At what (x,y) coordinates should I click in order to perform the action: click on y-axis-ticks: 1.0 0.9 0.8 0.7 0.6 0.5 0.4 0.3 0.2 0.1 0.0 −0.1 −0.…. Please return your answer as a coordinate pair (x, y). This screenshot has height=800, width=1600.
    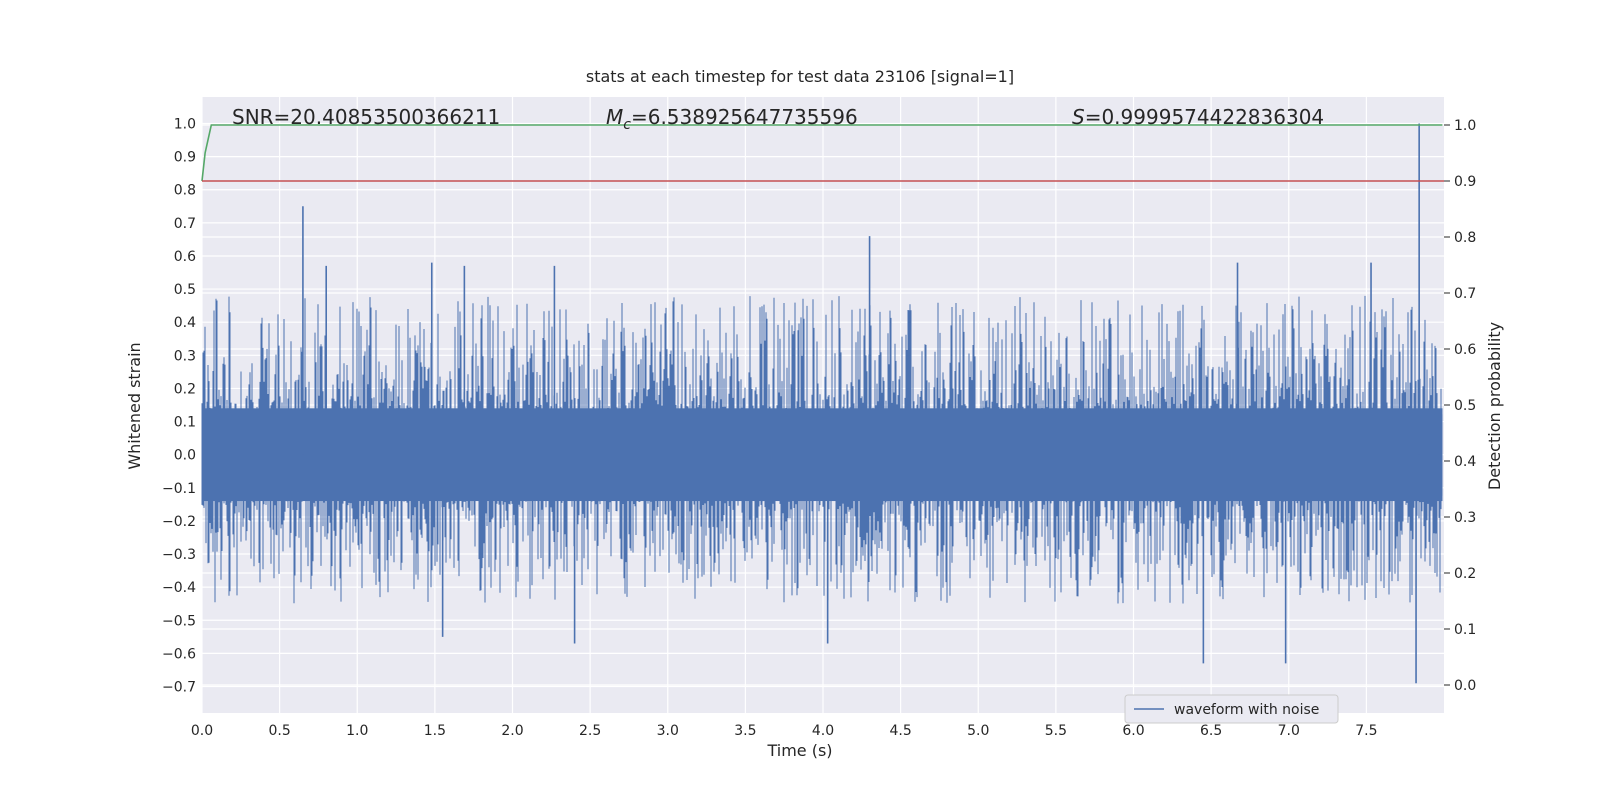
    Looking at the image, I should click on (179, 405).